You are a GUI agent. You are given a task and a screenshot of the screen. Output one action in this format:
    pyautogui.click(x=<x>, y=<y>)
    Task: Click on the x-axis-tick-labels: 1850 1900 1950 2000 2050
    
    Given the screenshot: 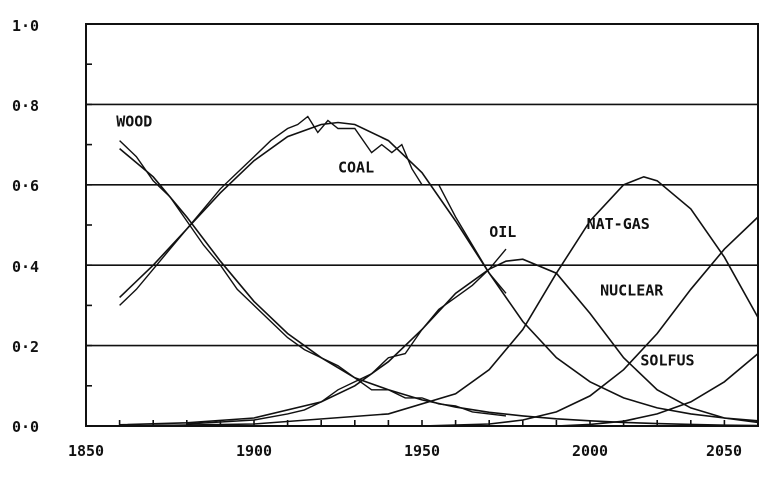 What is the action you would take?
    pyautogui.click(x=405, y=451)
    